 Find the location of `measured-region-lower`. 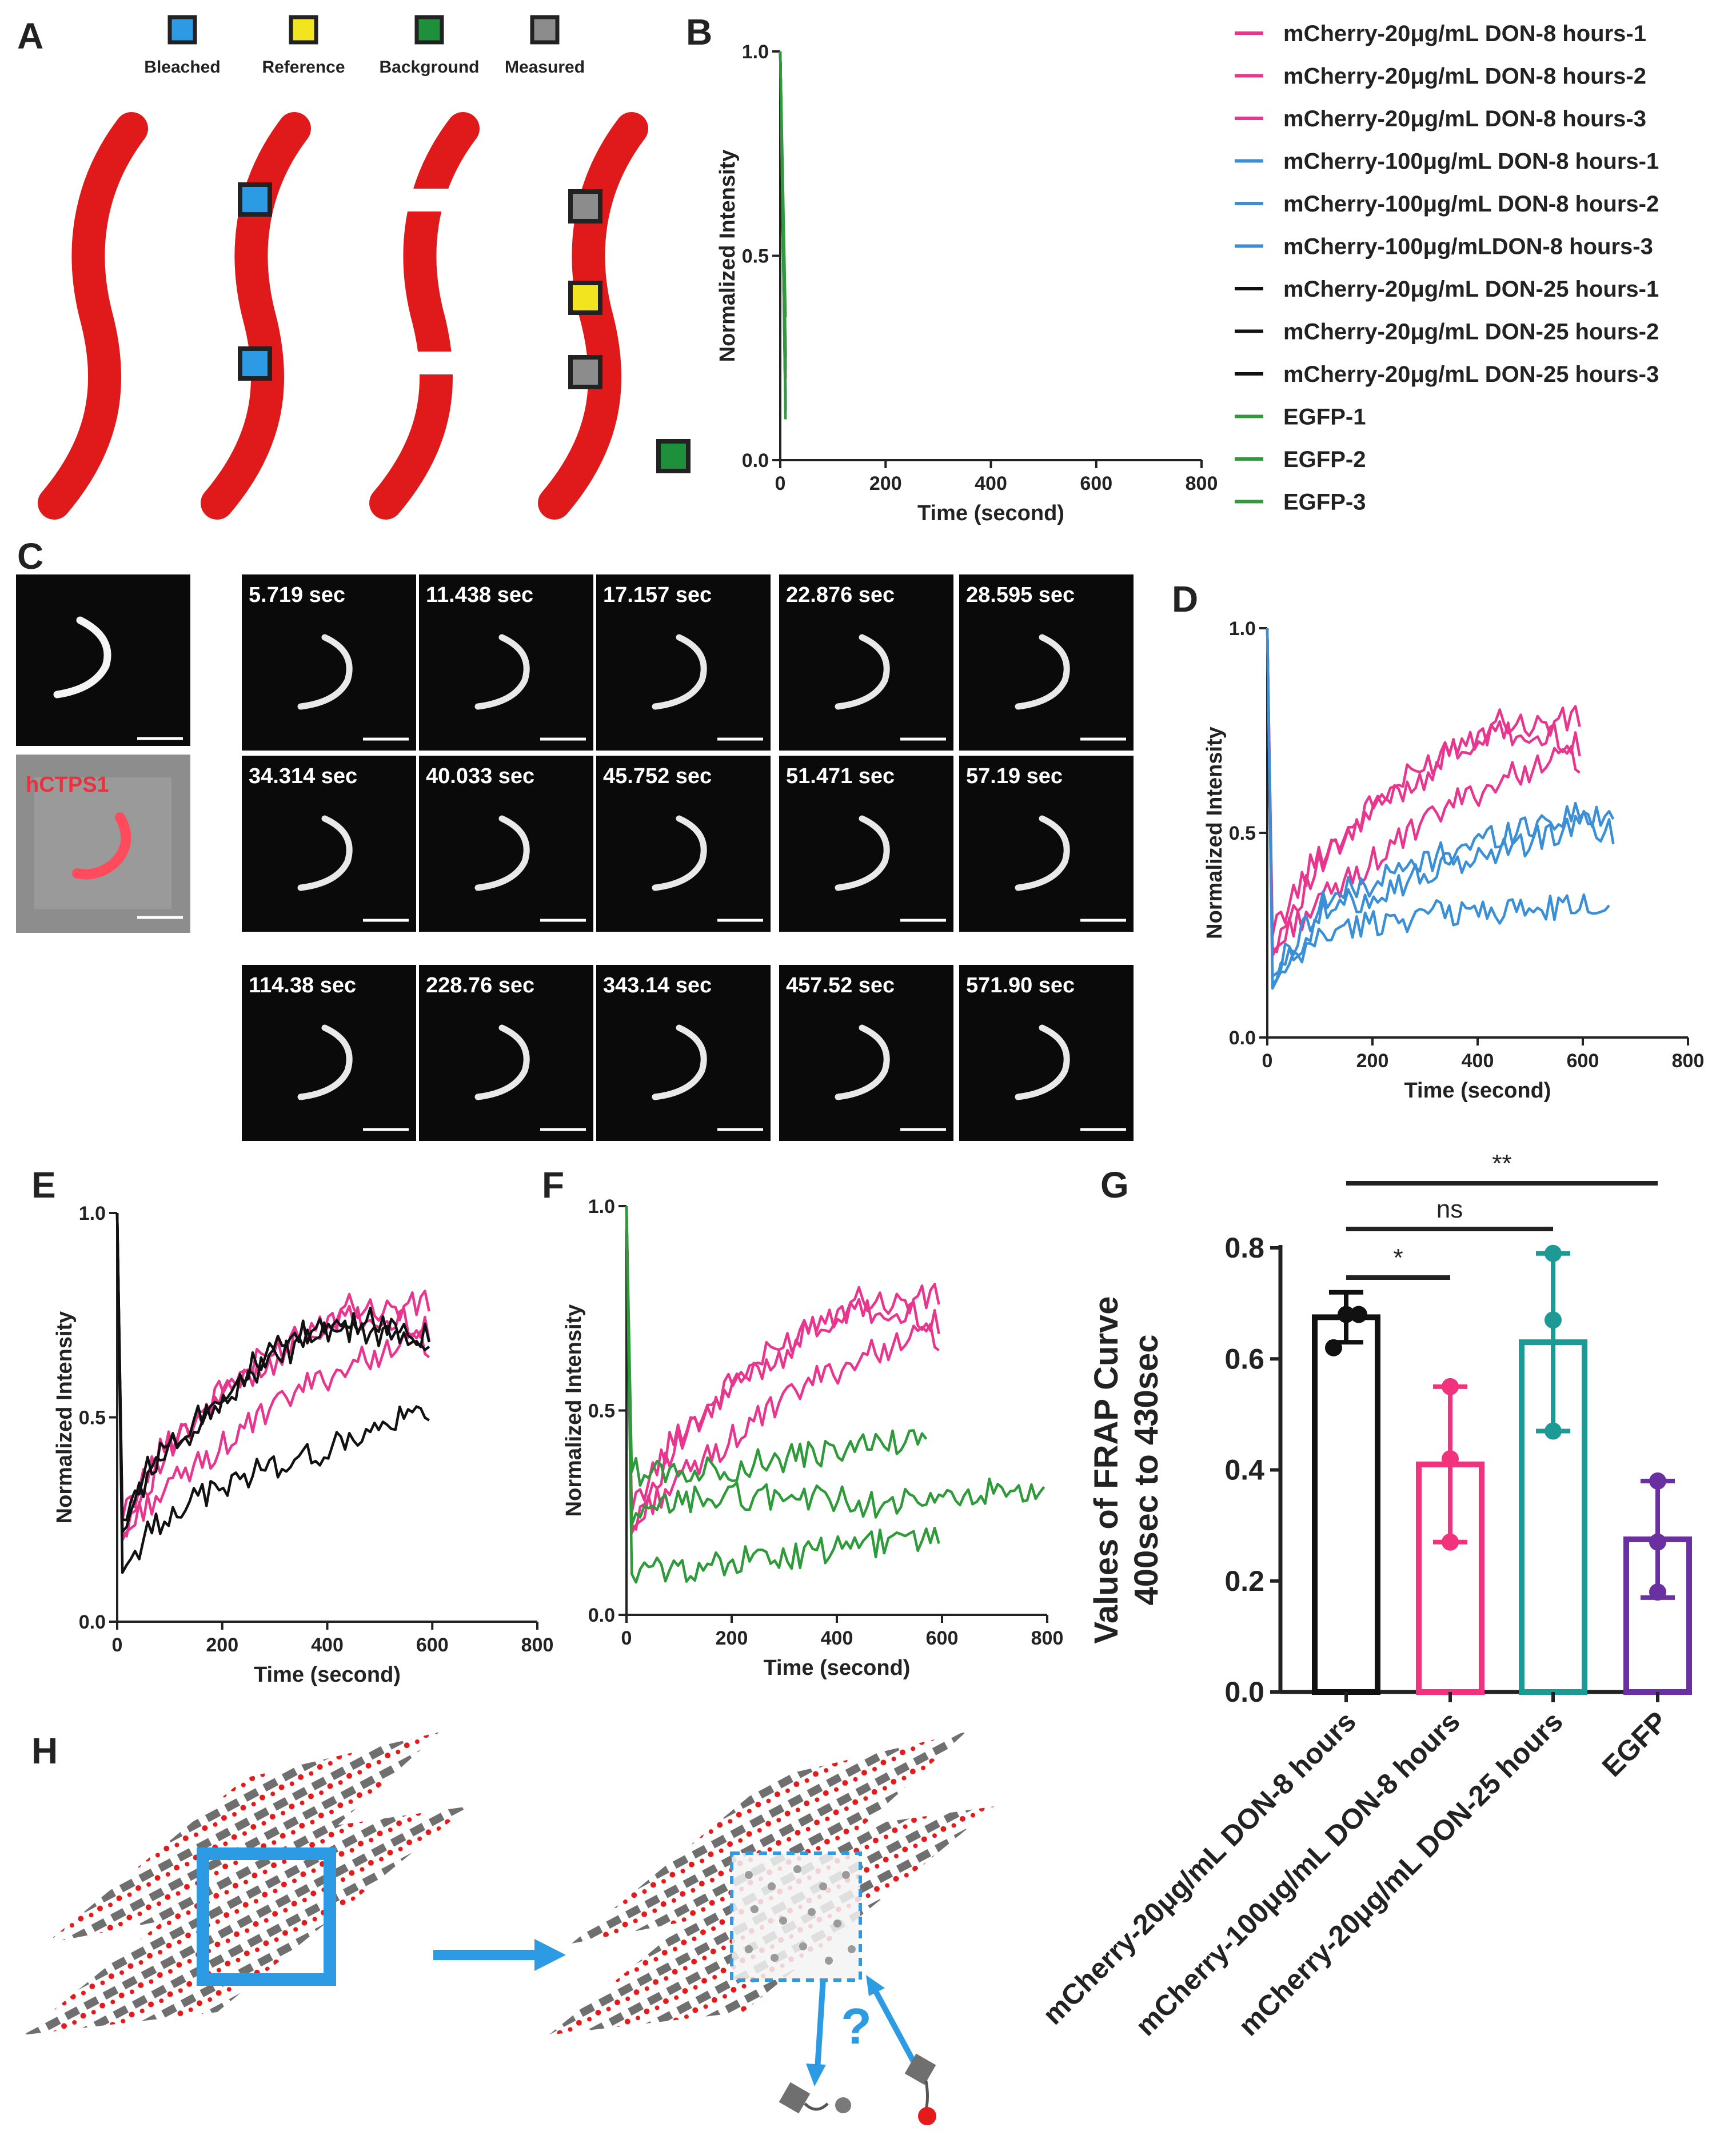

measured-region-lower is located at coordinates (585, 372).